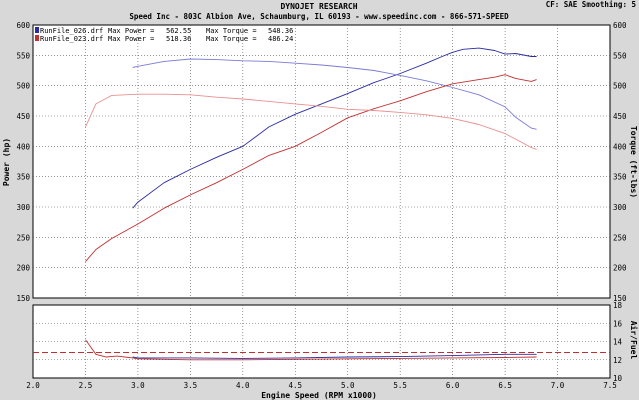 This screenshot has height=400, width=639. Describe the element at coordinates (591, 4) in the screenshot. I see `corner-info: CF: SAE Smoothing: 5` at that location.